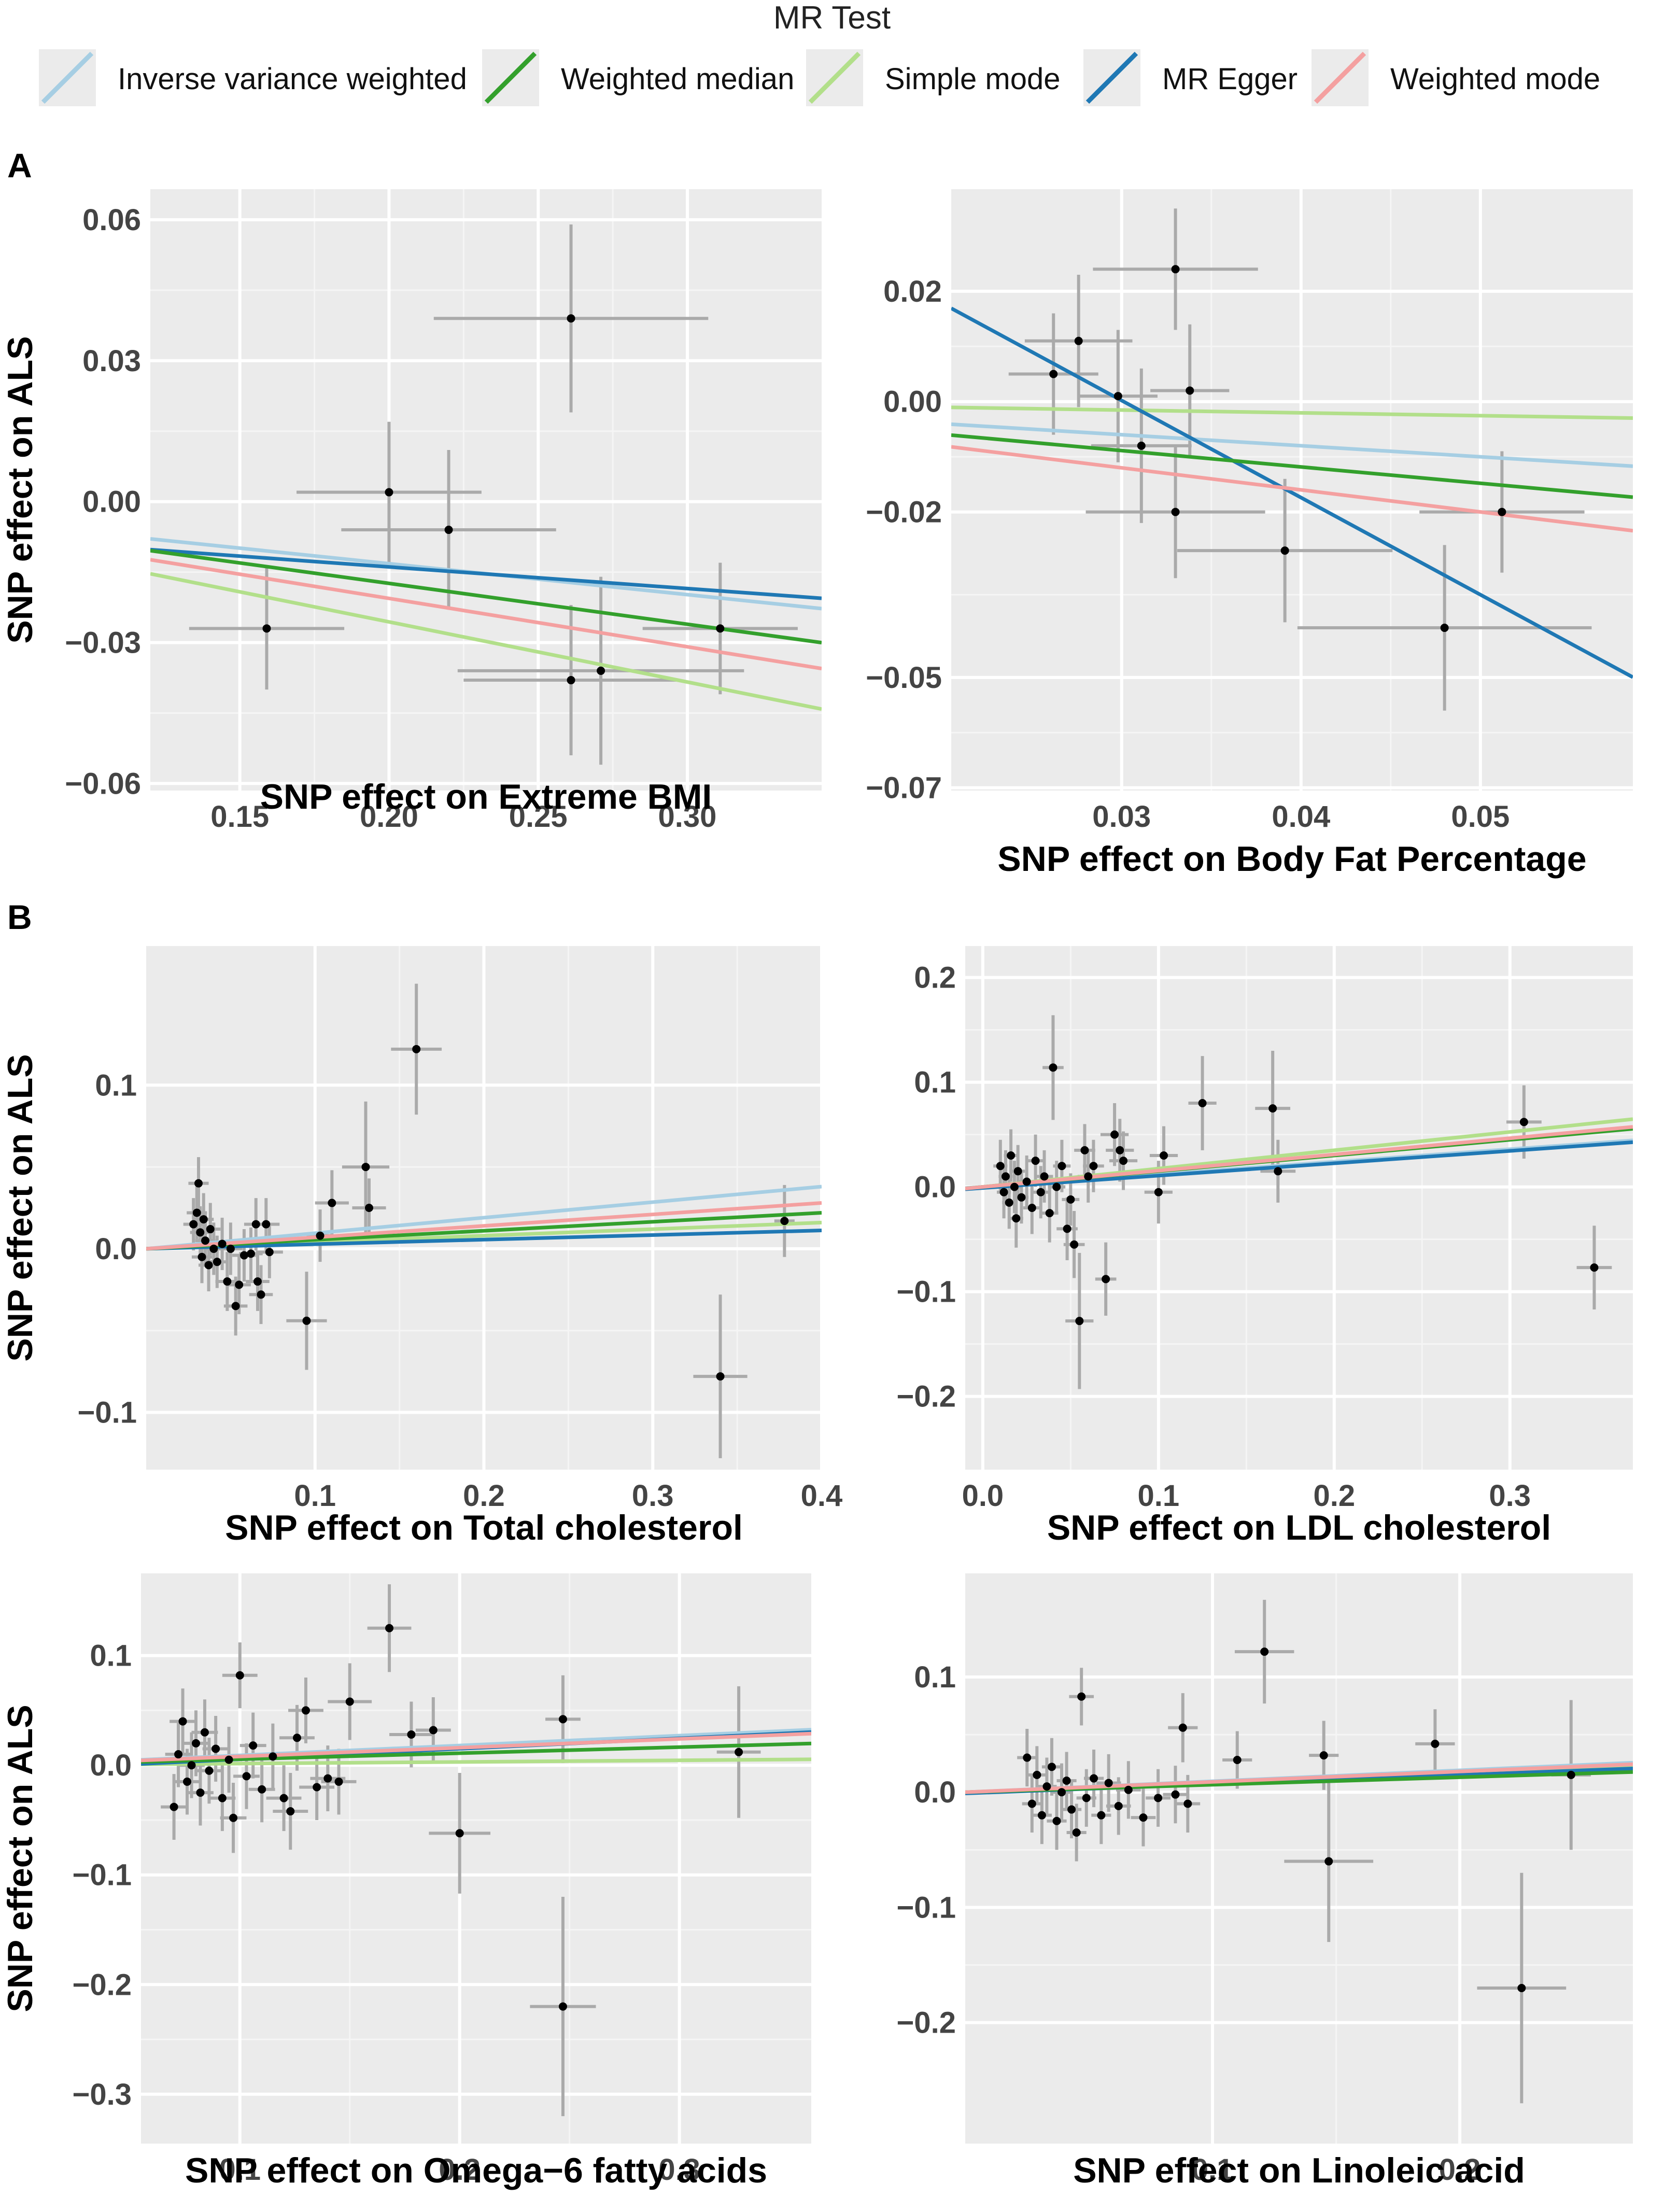 The image size is (1664, 2212). What do you see at coordinates (1159, 1496) in the screenshot?
I see `x-tick-label: 0.1` at bounding box center [1159, 1496].